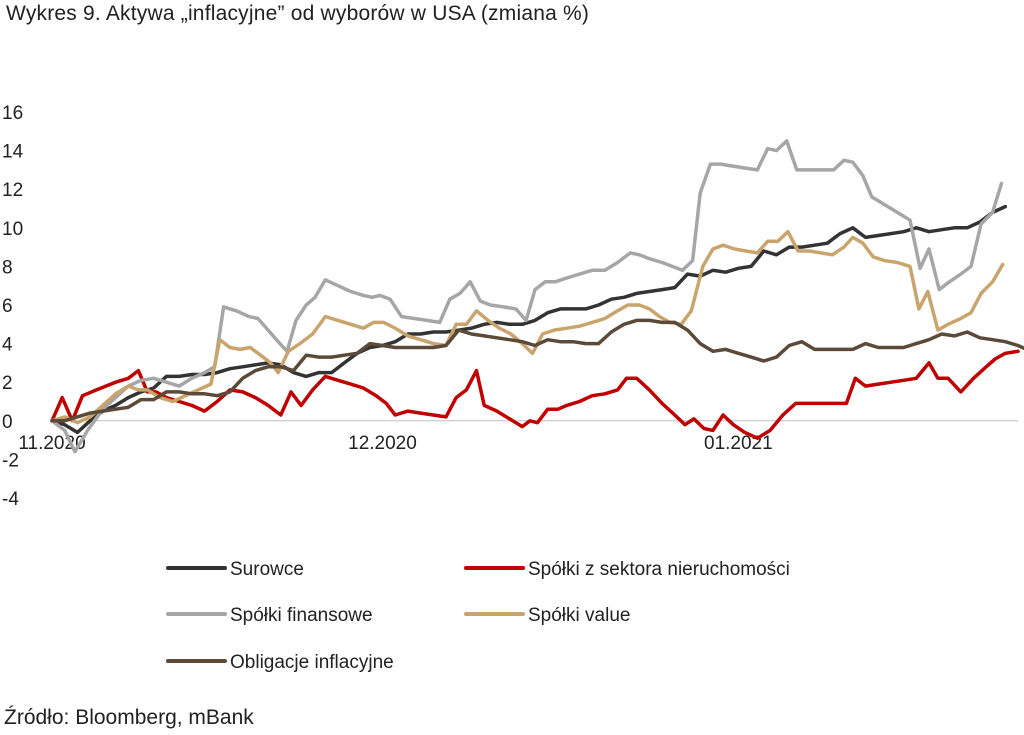 This screenshot has width=1024, height=735. I want to click on legend-label: Spółki value, so click(579, 615).